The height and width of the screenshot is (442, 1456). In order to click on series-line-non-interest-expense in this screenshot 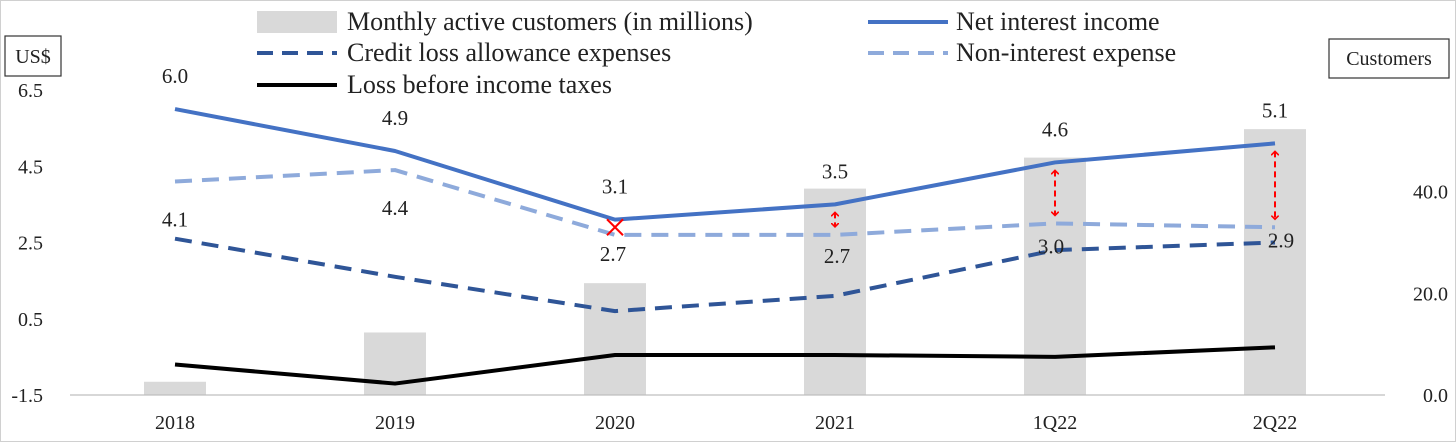, I will do `click(725, 202)`.